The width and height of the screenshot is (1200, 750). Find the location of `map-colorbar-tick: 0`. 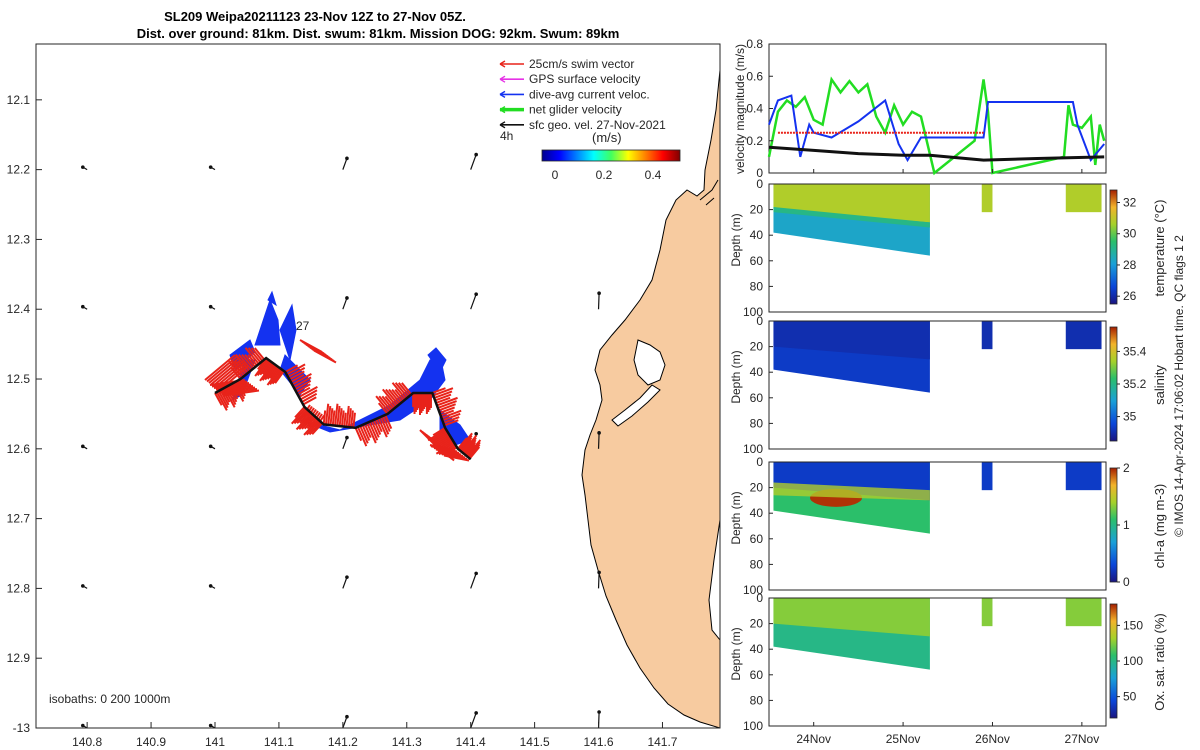

map-colorbar-tick: 0 is located at coordinates (555, 175).